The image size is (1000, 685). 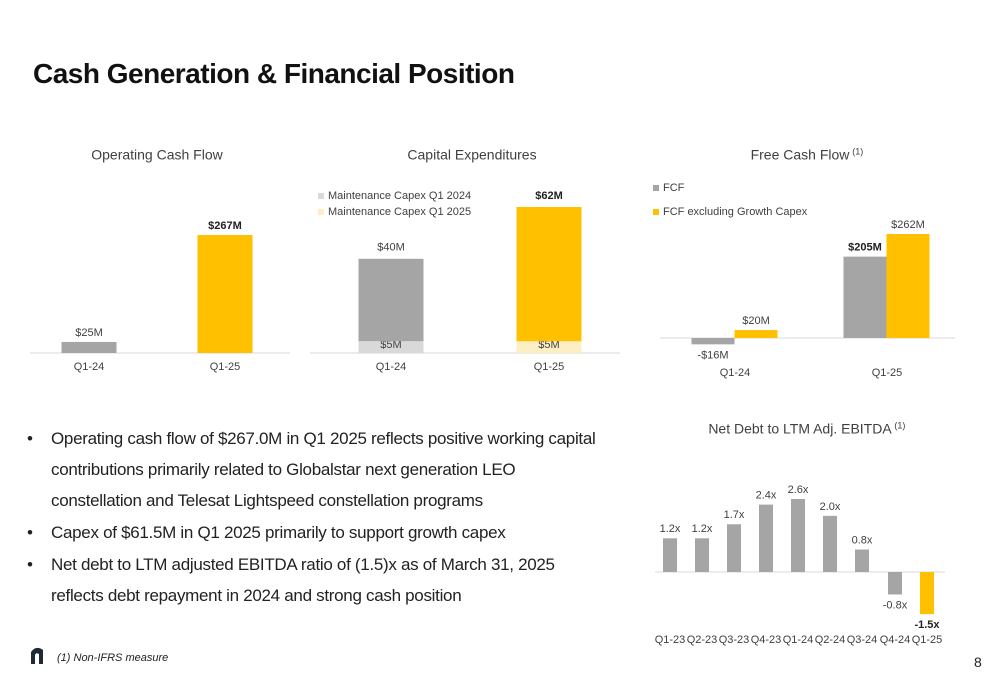 What do you see at coordinates (274, 73) in the screenshot?
I see `slide-title: Cash Generation & Financial Position` at bounding box center [274, 73].